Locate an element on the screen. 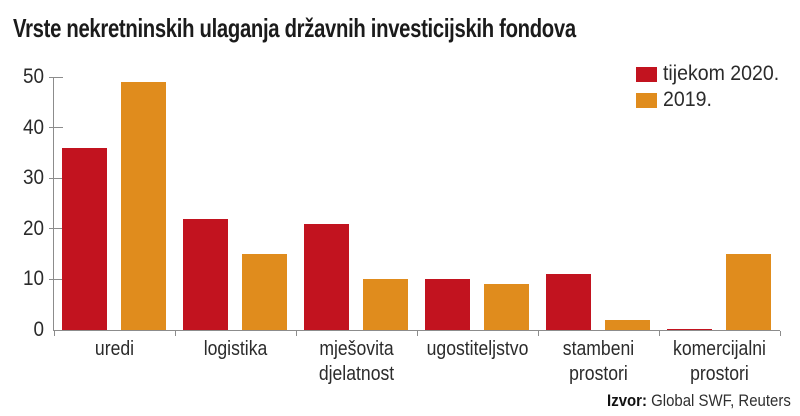 The height and width of the screenshot is (416, 800). x-axis-label-komercijalni-prostori: komercijalni prostori is located at coordinates (719, 361).